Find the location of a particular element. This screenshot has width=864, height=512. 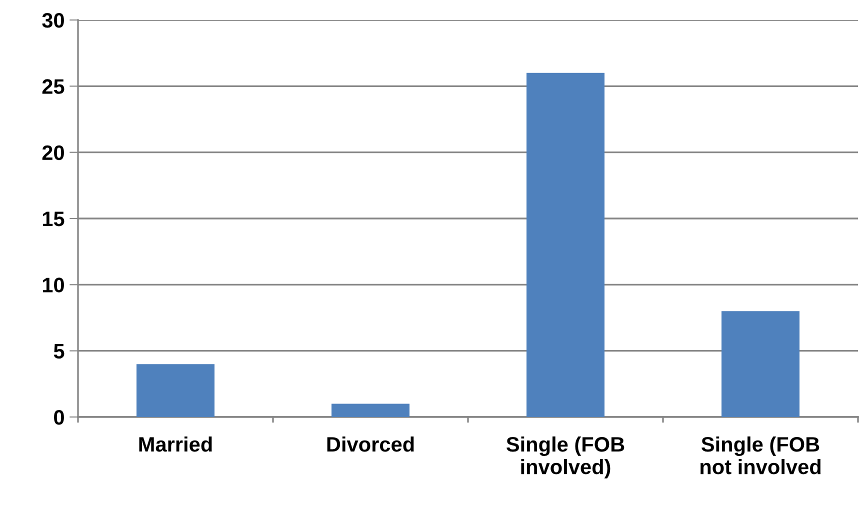

y-tick-label: 10 is located at coordinates (53, 285).